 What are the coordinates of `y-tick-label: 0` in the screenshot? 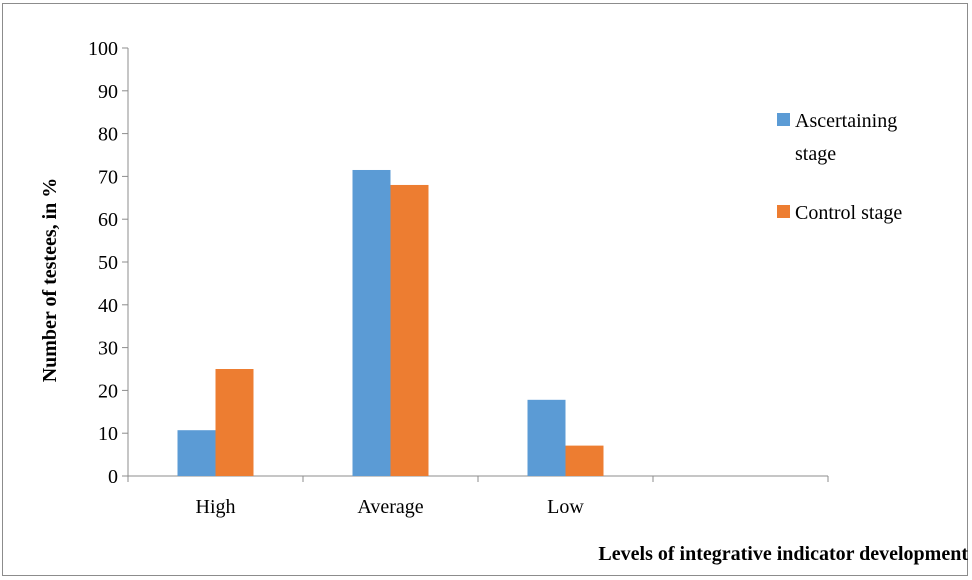 It's located at (113, 477).